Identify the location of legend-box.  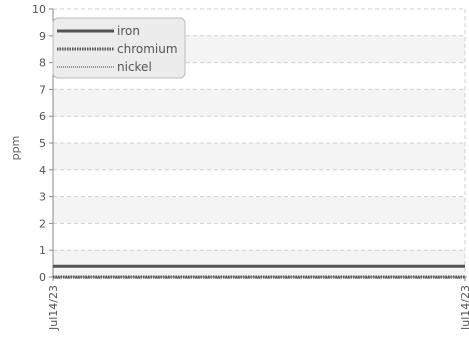
(119, 48).